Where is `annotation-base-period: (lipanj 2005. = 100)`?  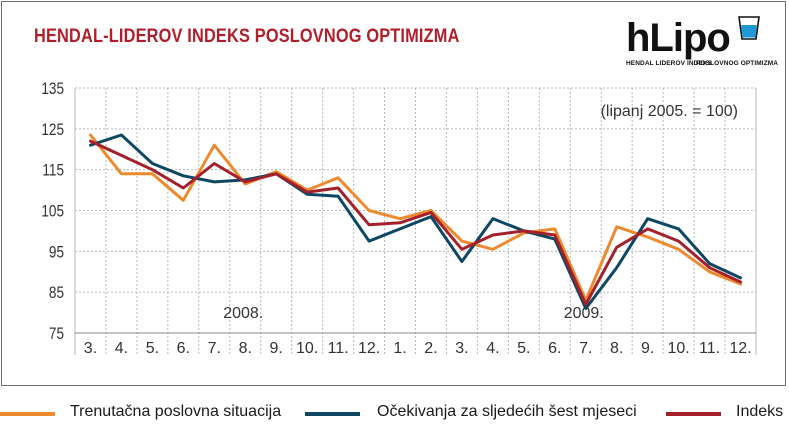 annotation-base-period: (lipanj 2005. = 100) is located at coordinates (669, 111).